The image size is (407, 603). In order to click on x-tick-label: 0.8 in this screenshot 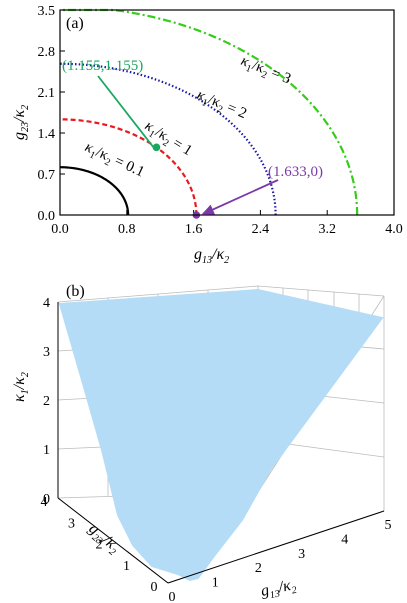, I will do `click(127, 229)`.